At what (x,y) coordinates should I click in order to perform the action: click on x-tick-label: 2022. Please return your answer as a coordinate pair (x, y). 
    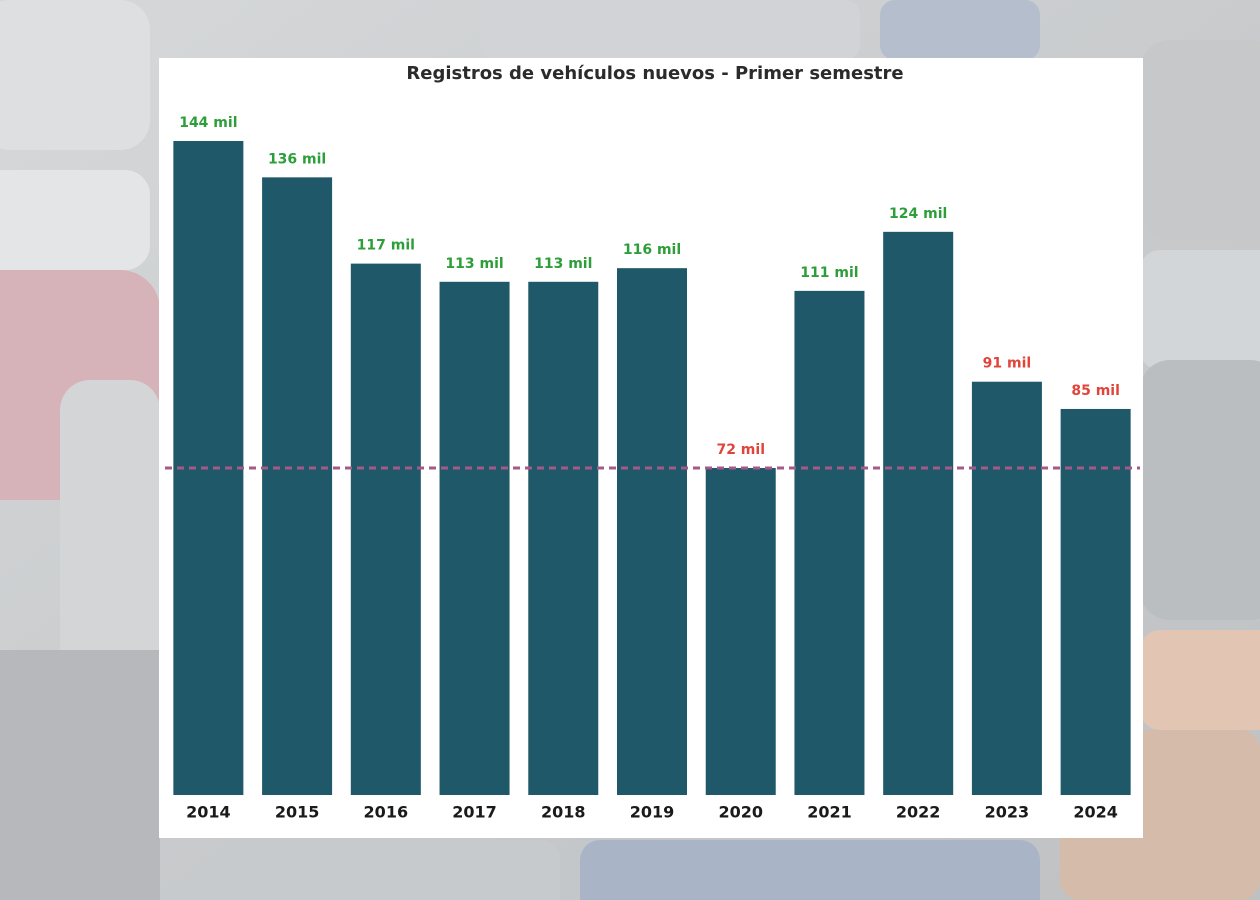
    Looking at the image, I should click on (918, 812).